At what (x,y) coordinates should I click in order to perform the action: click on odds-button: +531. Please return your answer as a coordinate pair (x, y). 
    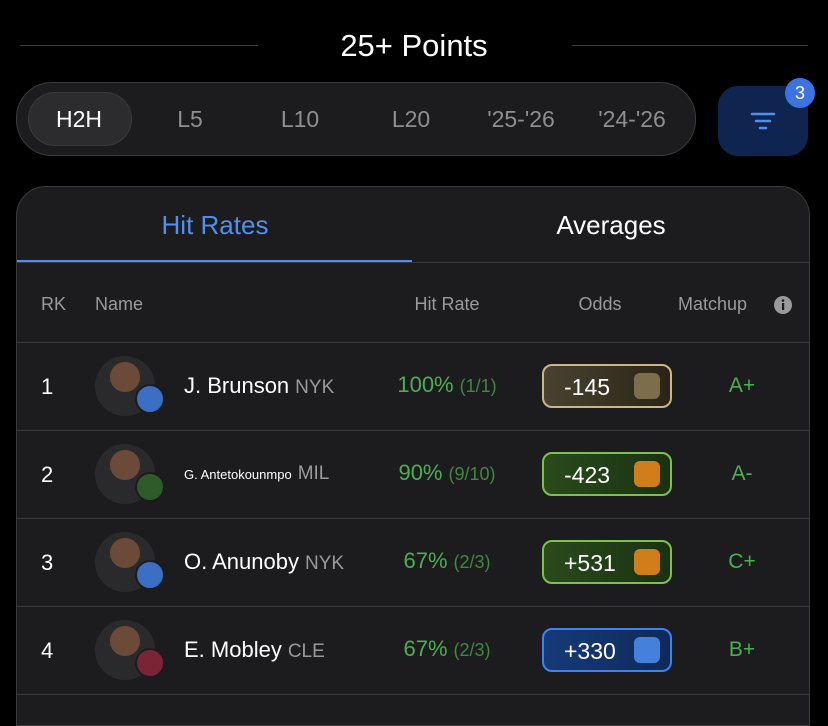
    Looking at the image, I should click on (607, 562).